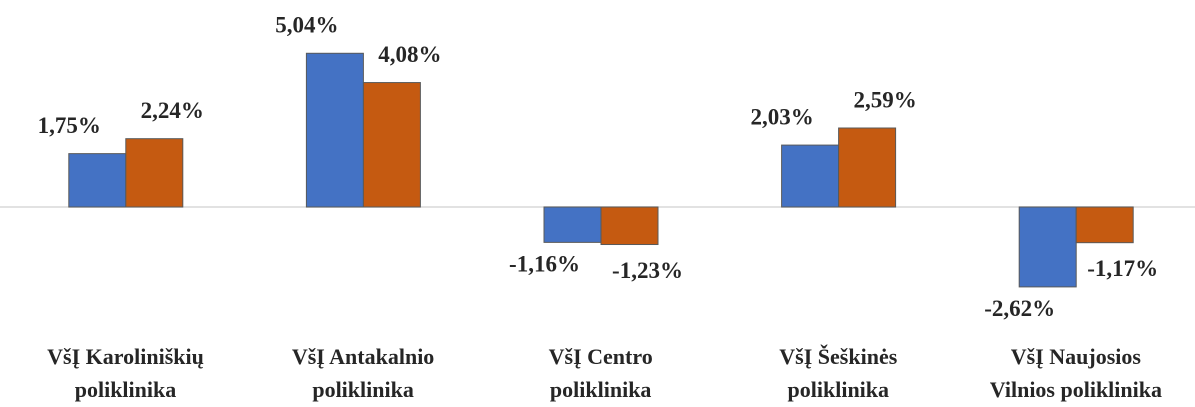  What do you see at coordinates (884, 99) in the screenshot?
I see `data-label: 2,59%` at bounding box center [884, 99].